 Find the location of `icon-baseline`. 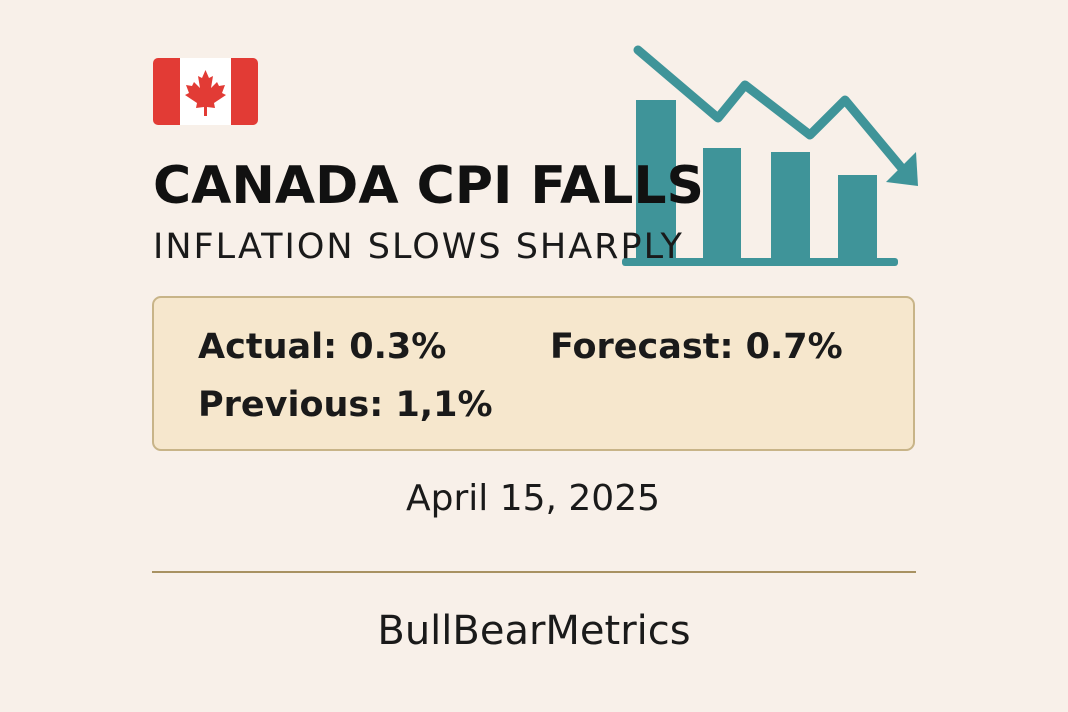

icon-baseline is located at coordinates (760, 262).